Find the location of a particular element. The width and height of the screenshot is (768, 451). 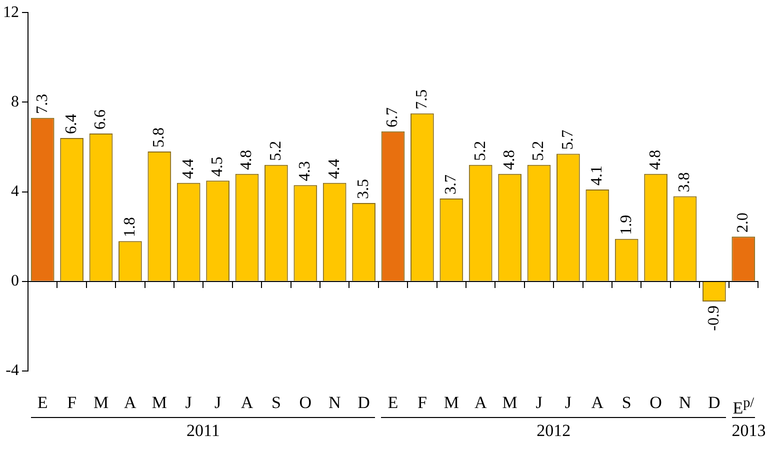

text: 2011 is located at coordinates (203, 431).